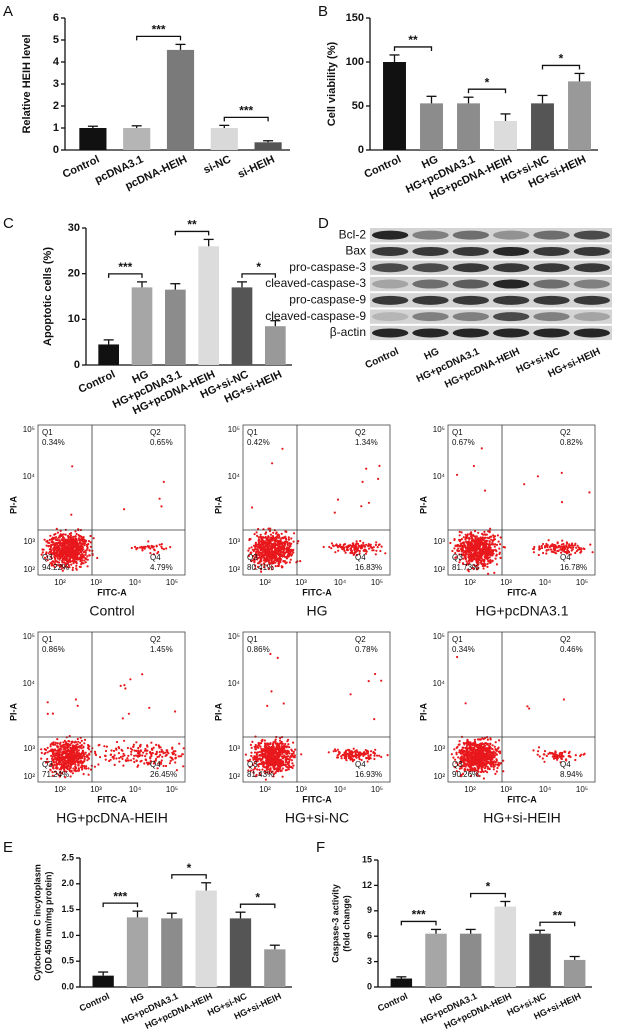  What do you see at coordinates (521, 511) in the screenshot?
I see `event-dots` at bounding box center [521, 511].